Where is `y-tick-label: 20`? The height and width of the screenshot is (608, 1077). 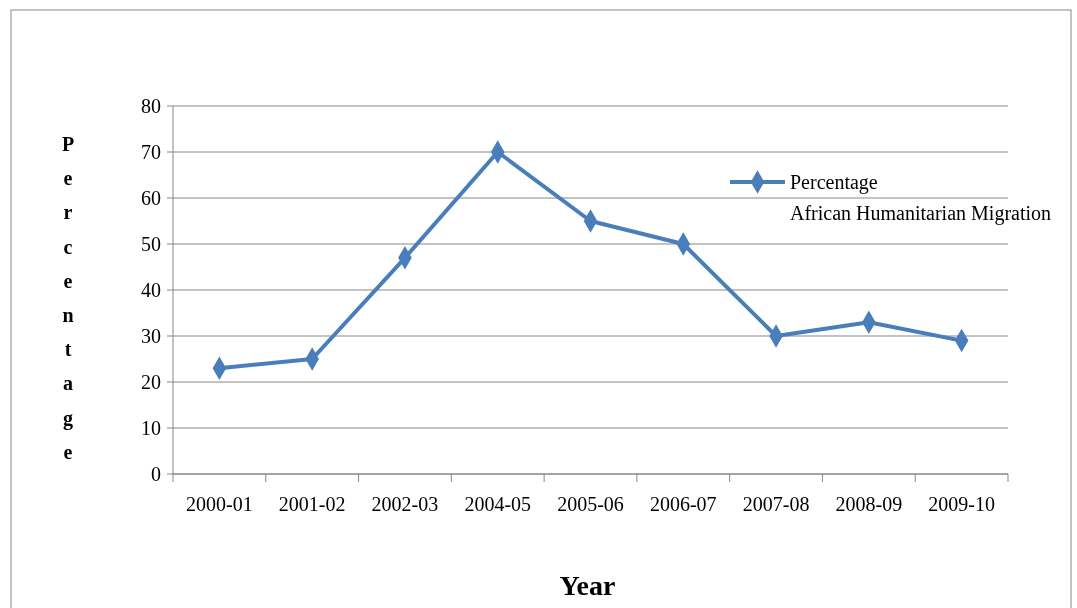
y-tick-label: 20 is located at coordinates (151, 382).